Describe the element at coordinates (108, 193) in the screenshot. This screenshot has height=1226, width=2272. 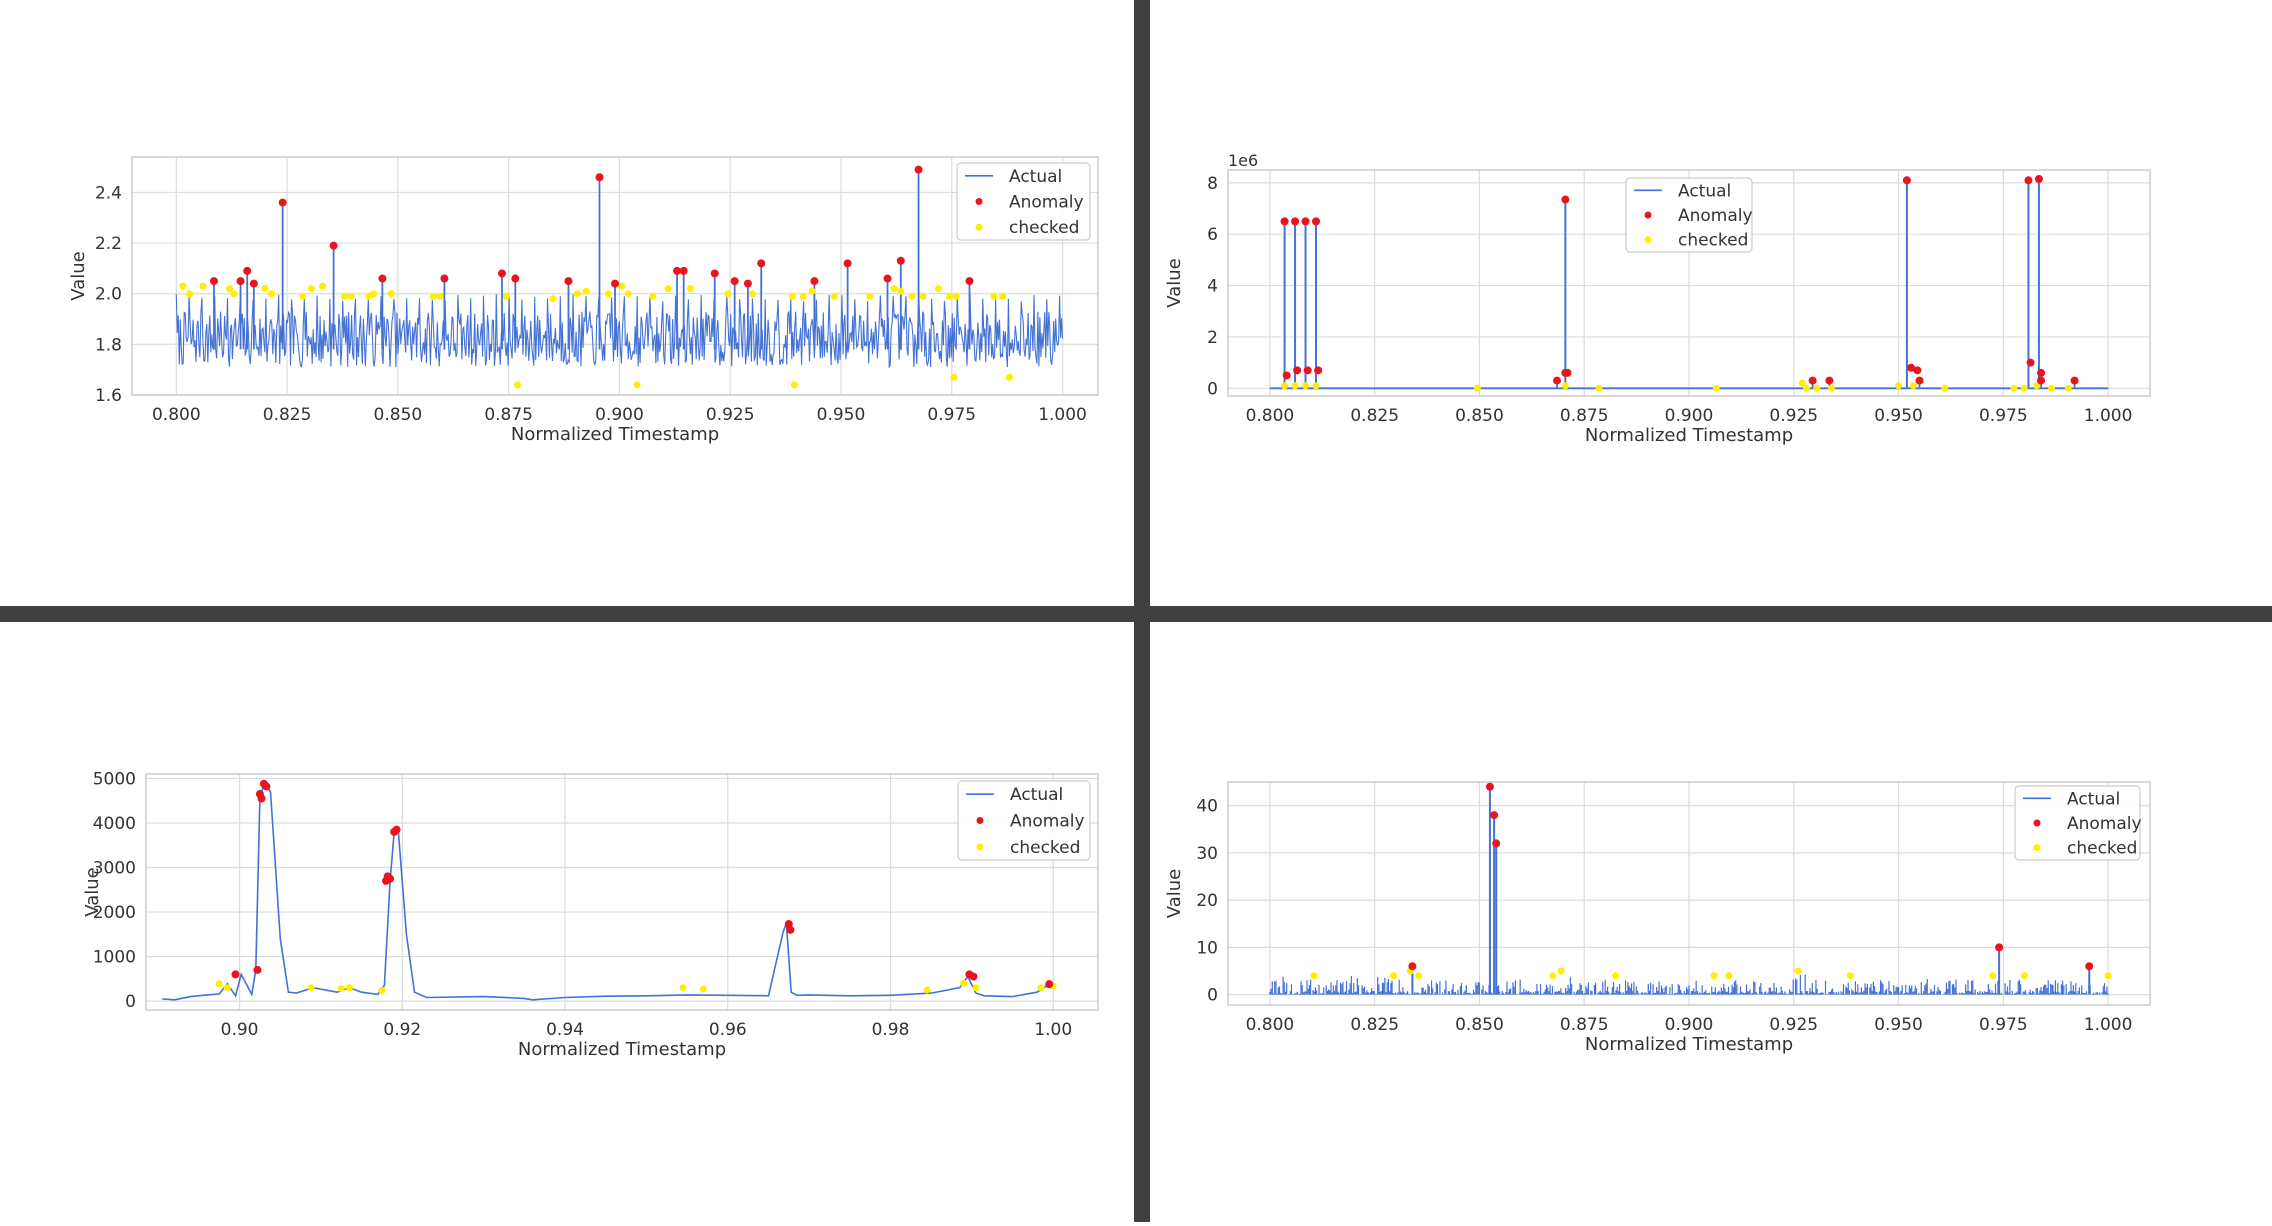
I see `y-tick-label: 2.4` at that location.